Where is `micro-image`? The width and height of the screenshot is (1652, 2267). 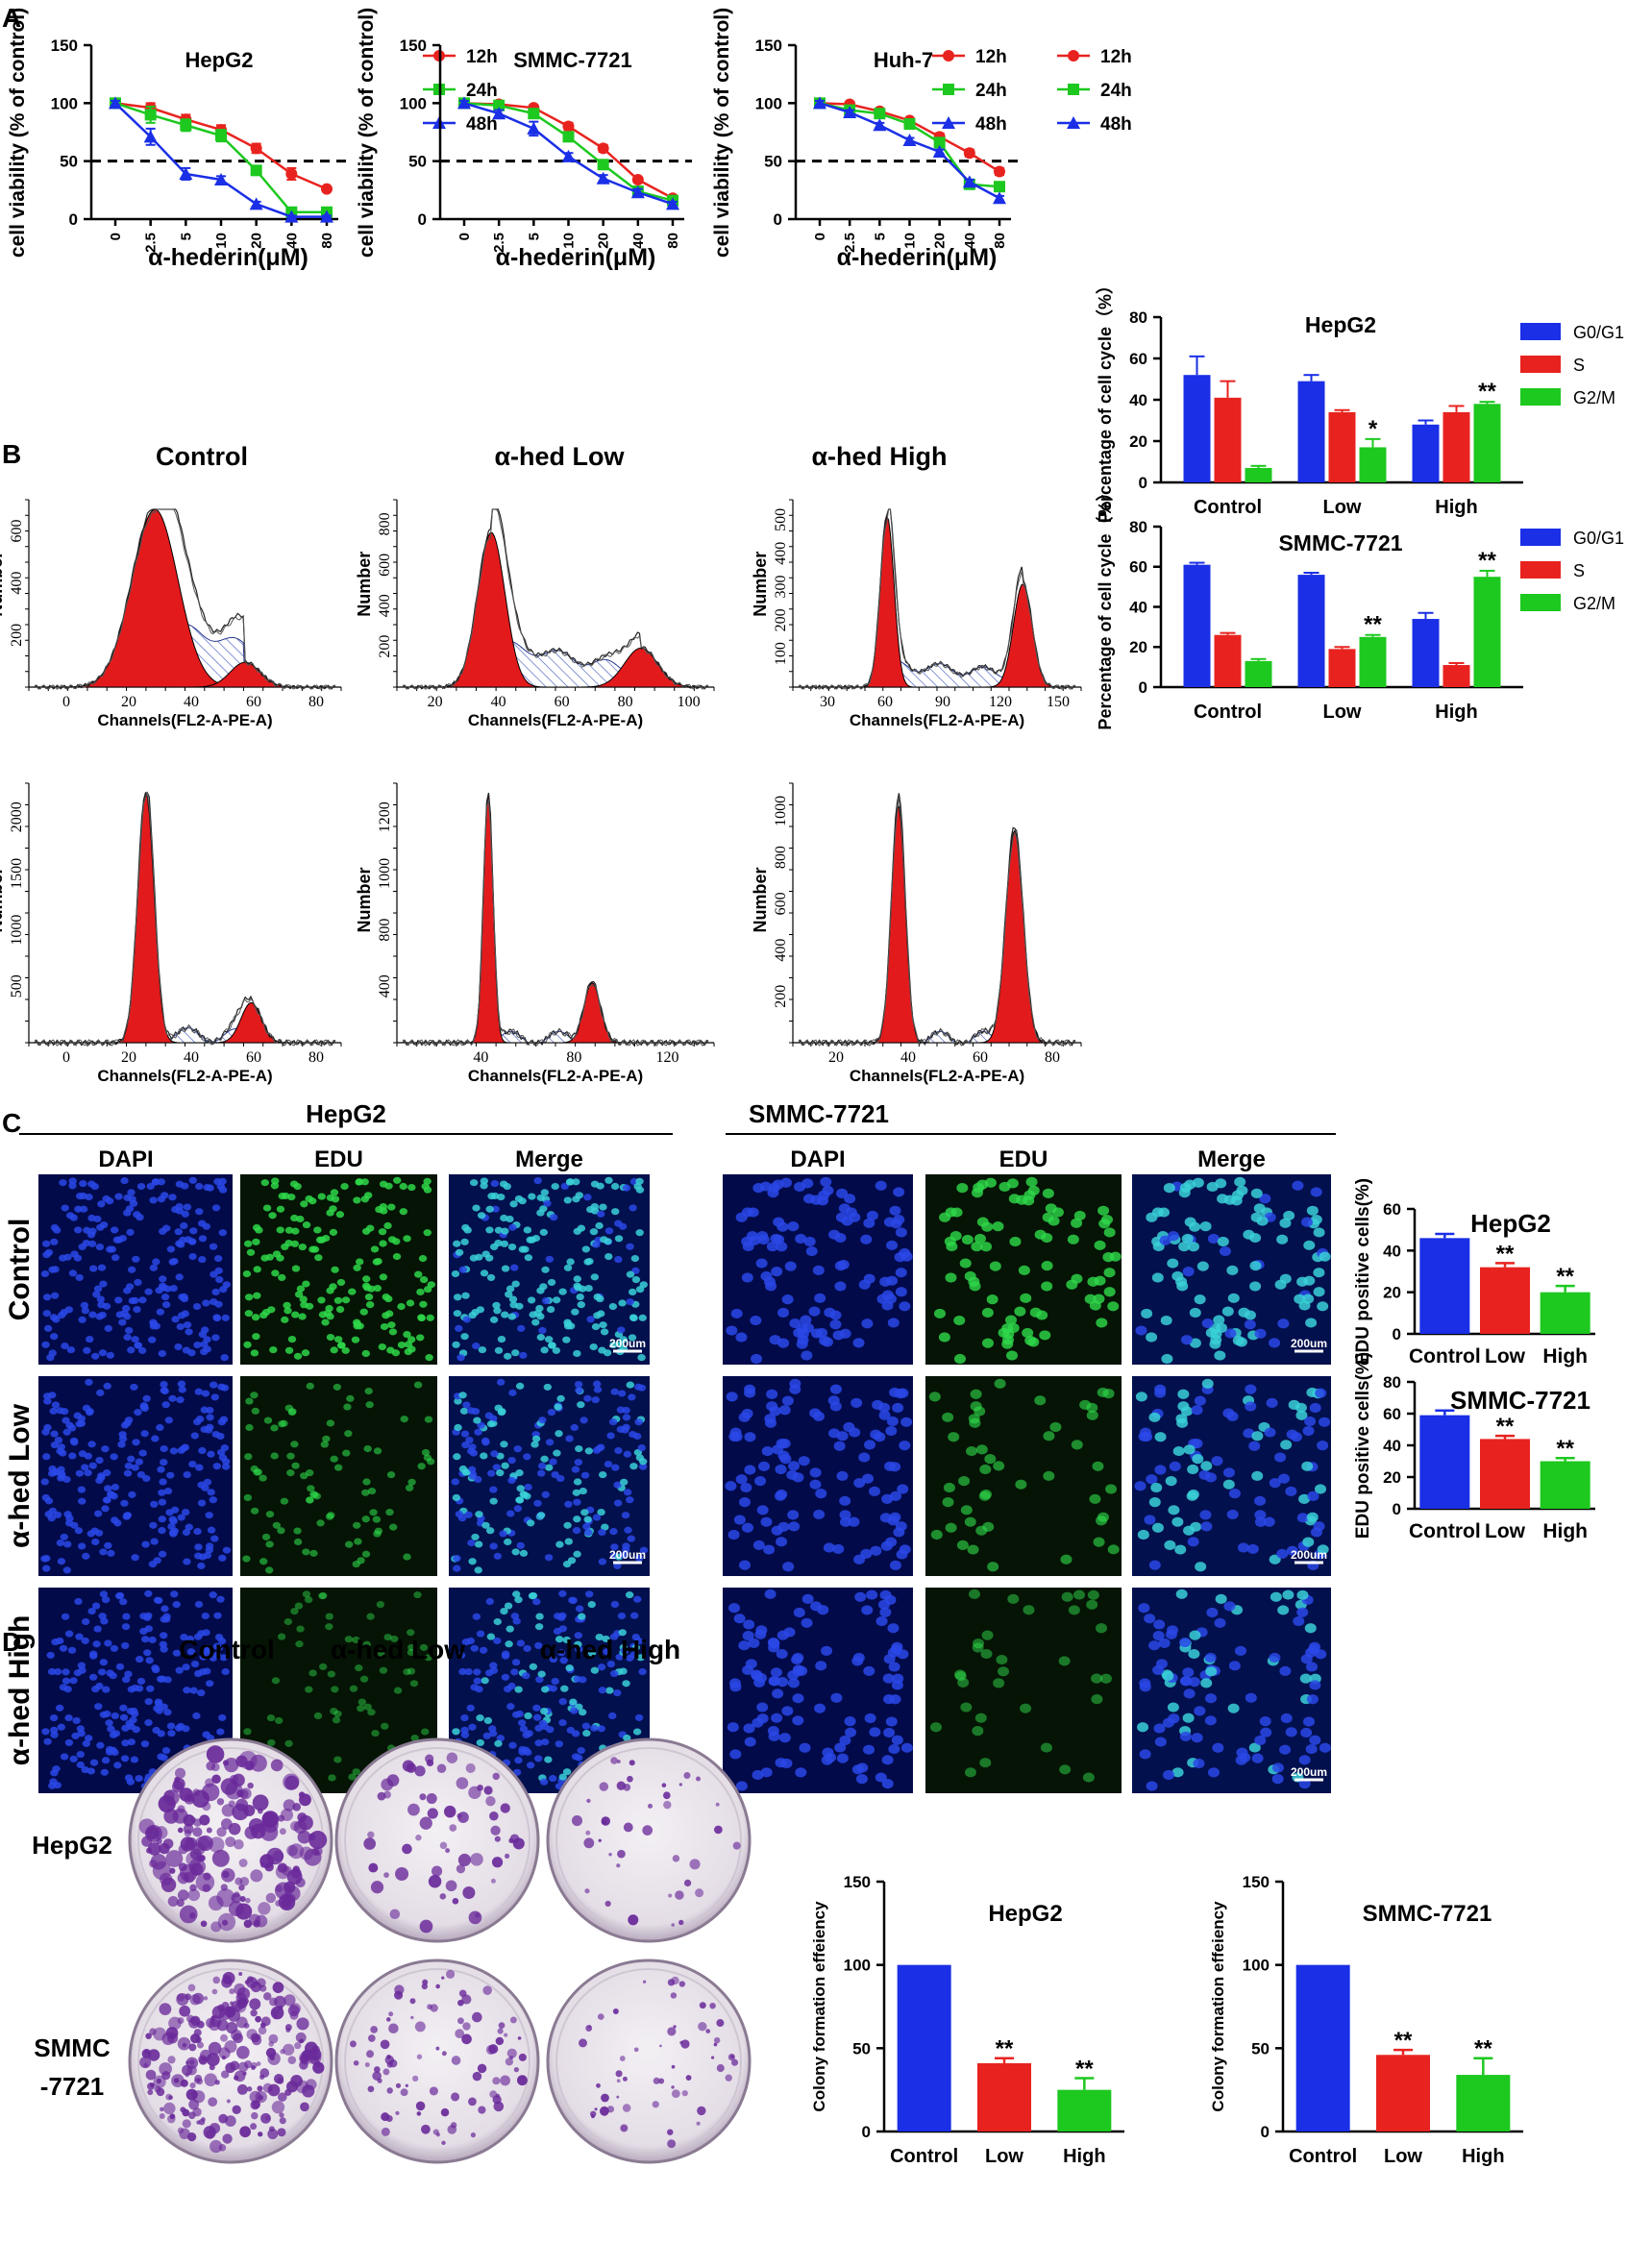
micro-image is located at coordinates (818, 1476).